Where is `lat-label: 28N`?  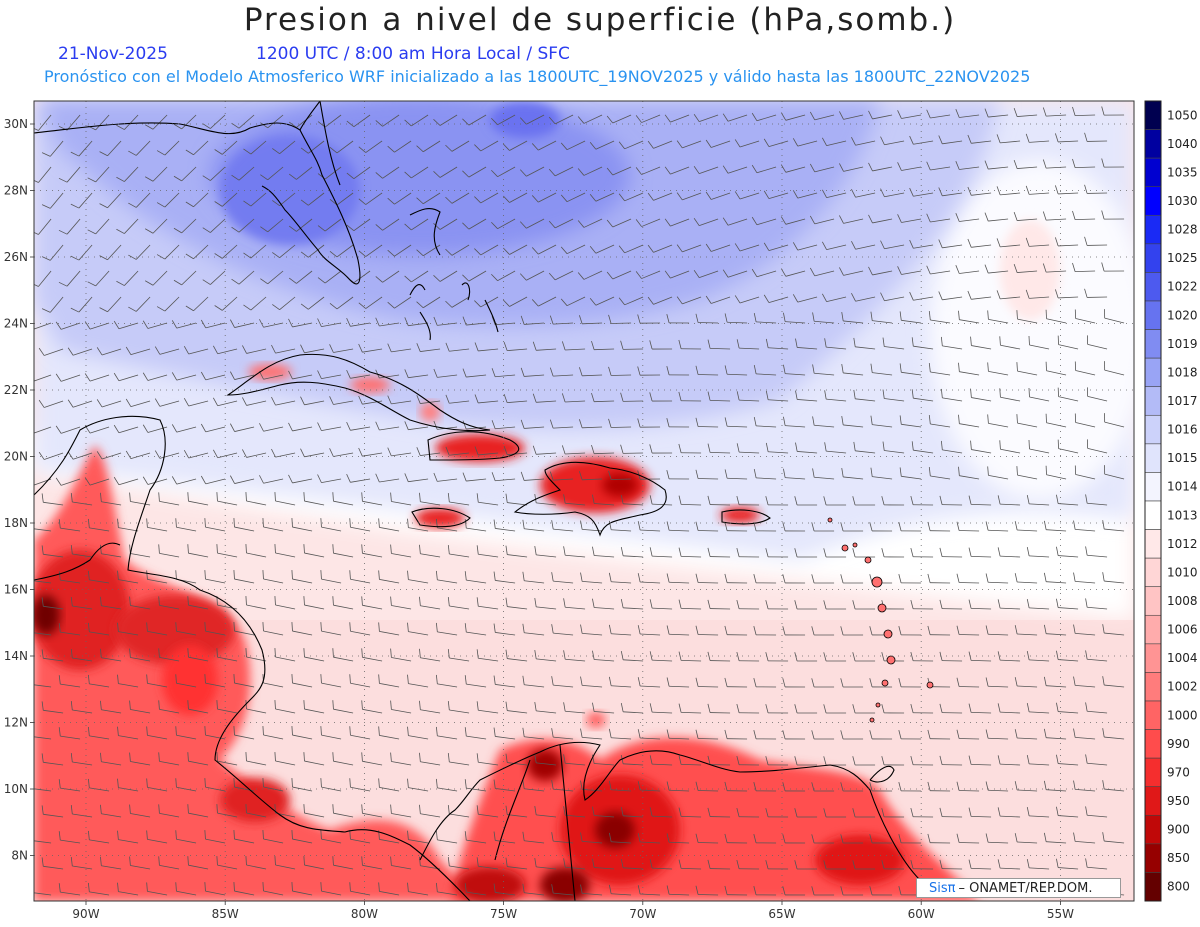
lat-label: 28N is located at coordinates (16, 191).